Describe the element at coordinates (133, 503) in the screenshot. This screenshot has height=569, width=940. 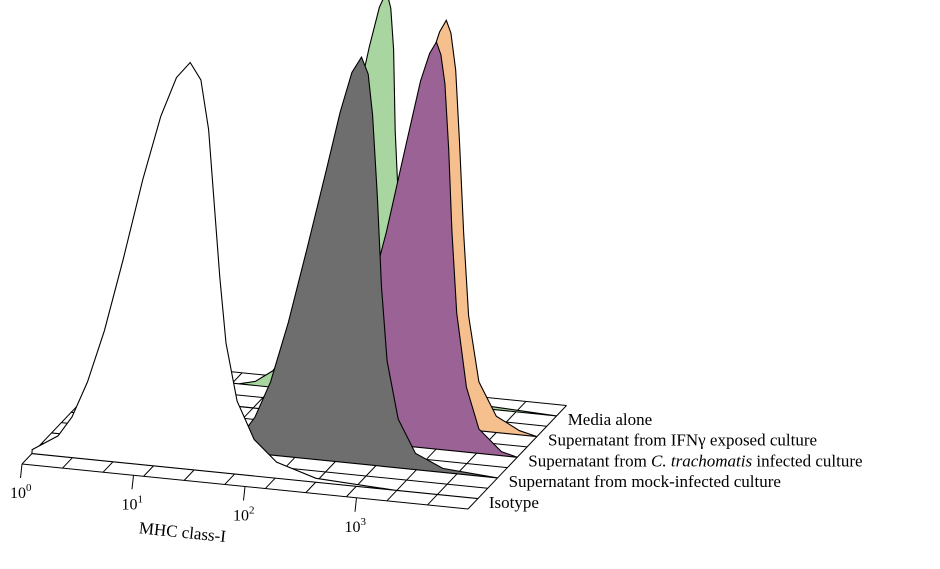
I see `x-tick-label: 10¹` at that location.